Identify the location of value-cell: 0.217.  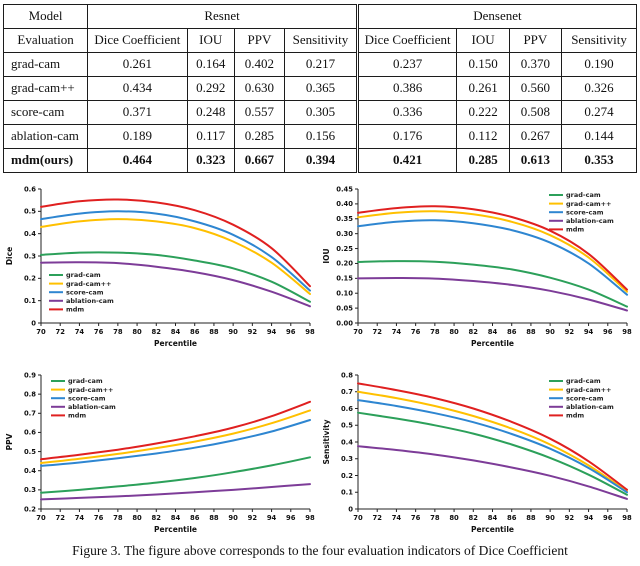
(321, 64).